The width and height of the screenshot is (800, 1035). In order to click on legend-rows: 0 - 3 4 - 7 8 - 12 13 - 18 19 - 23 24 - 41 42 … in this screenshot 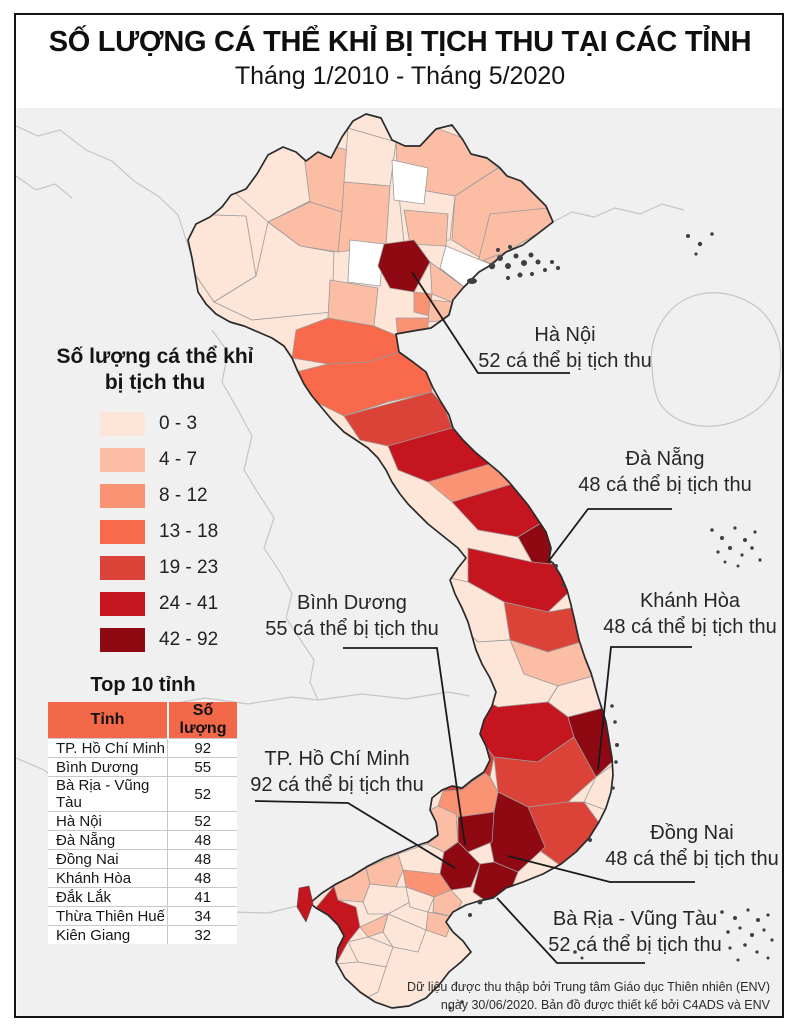, I will do `click(155, 532)`.